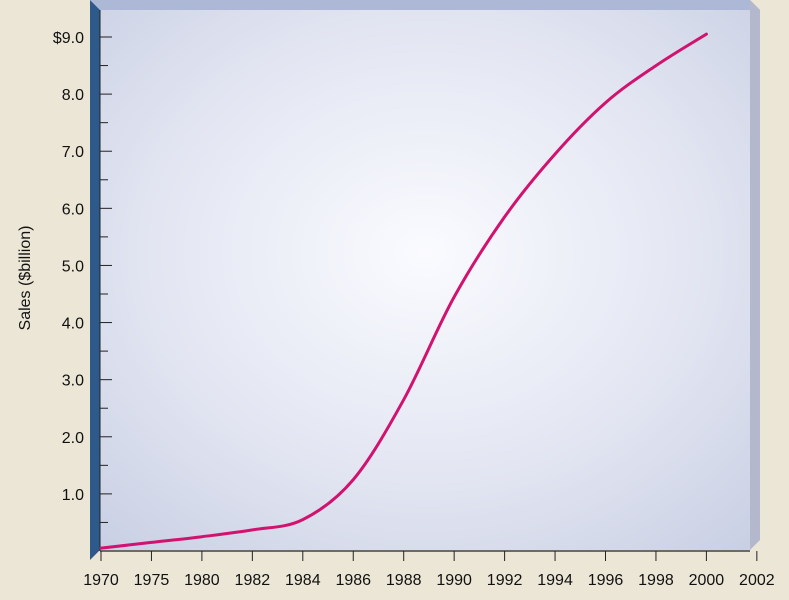  Describe the element at coordinates (95, 280) in the screenshot. I see `plot-left-wall` at that location.